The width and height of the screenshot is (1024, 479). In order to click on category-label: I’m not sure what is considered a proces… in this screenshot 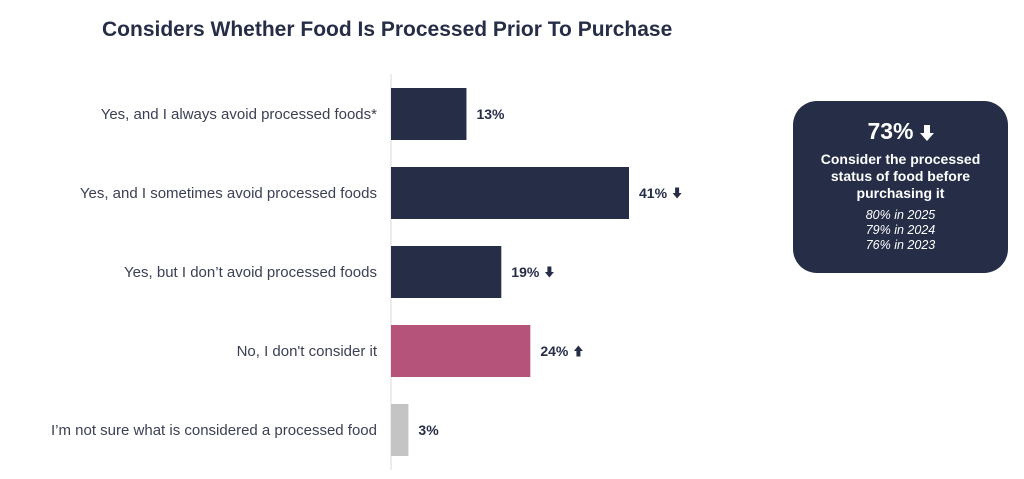, I will do `click(214, 430)`.